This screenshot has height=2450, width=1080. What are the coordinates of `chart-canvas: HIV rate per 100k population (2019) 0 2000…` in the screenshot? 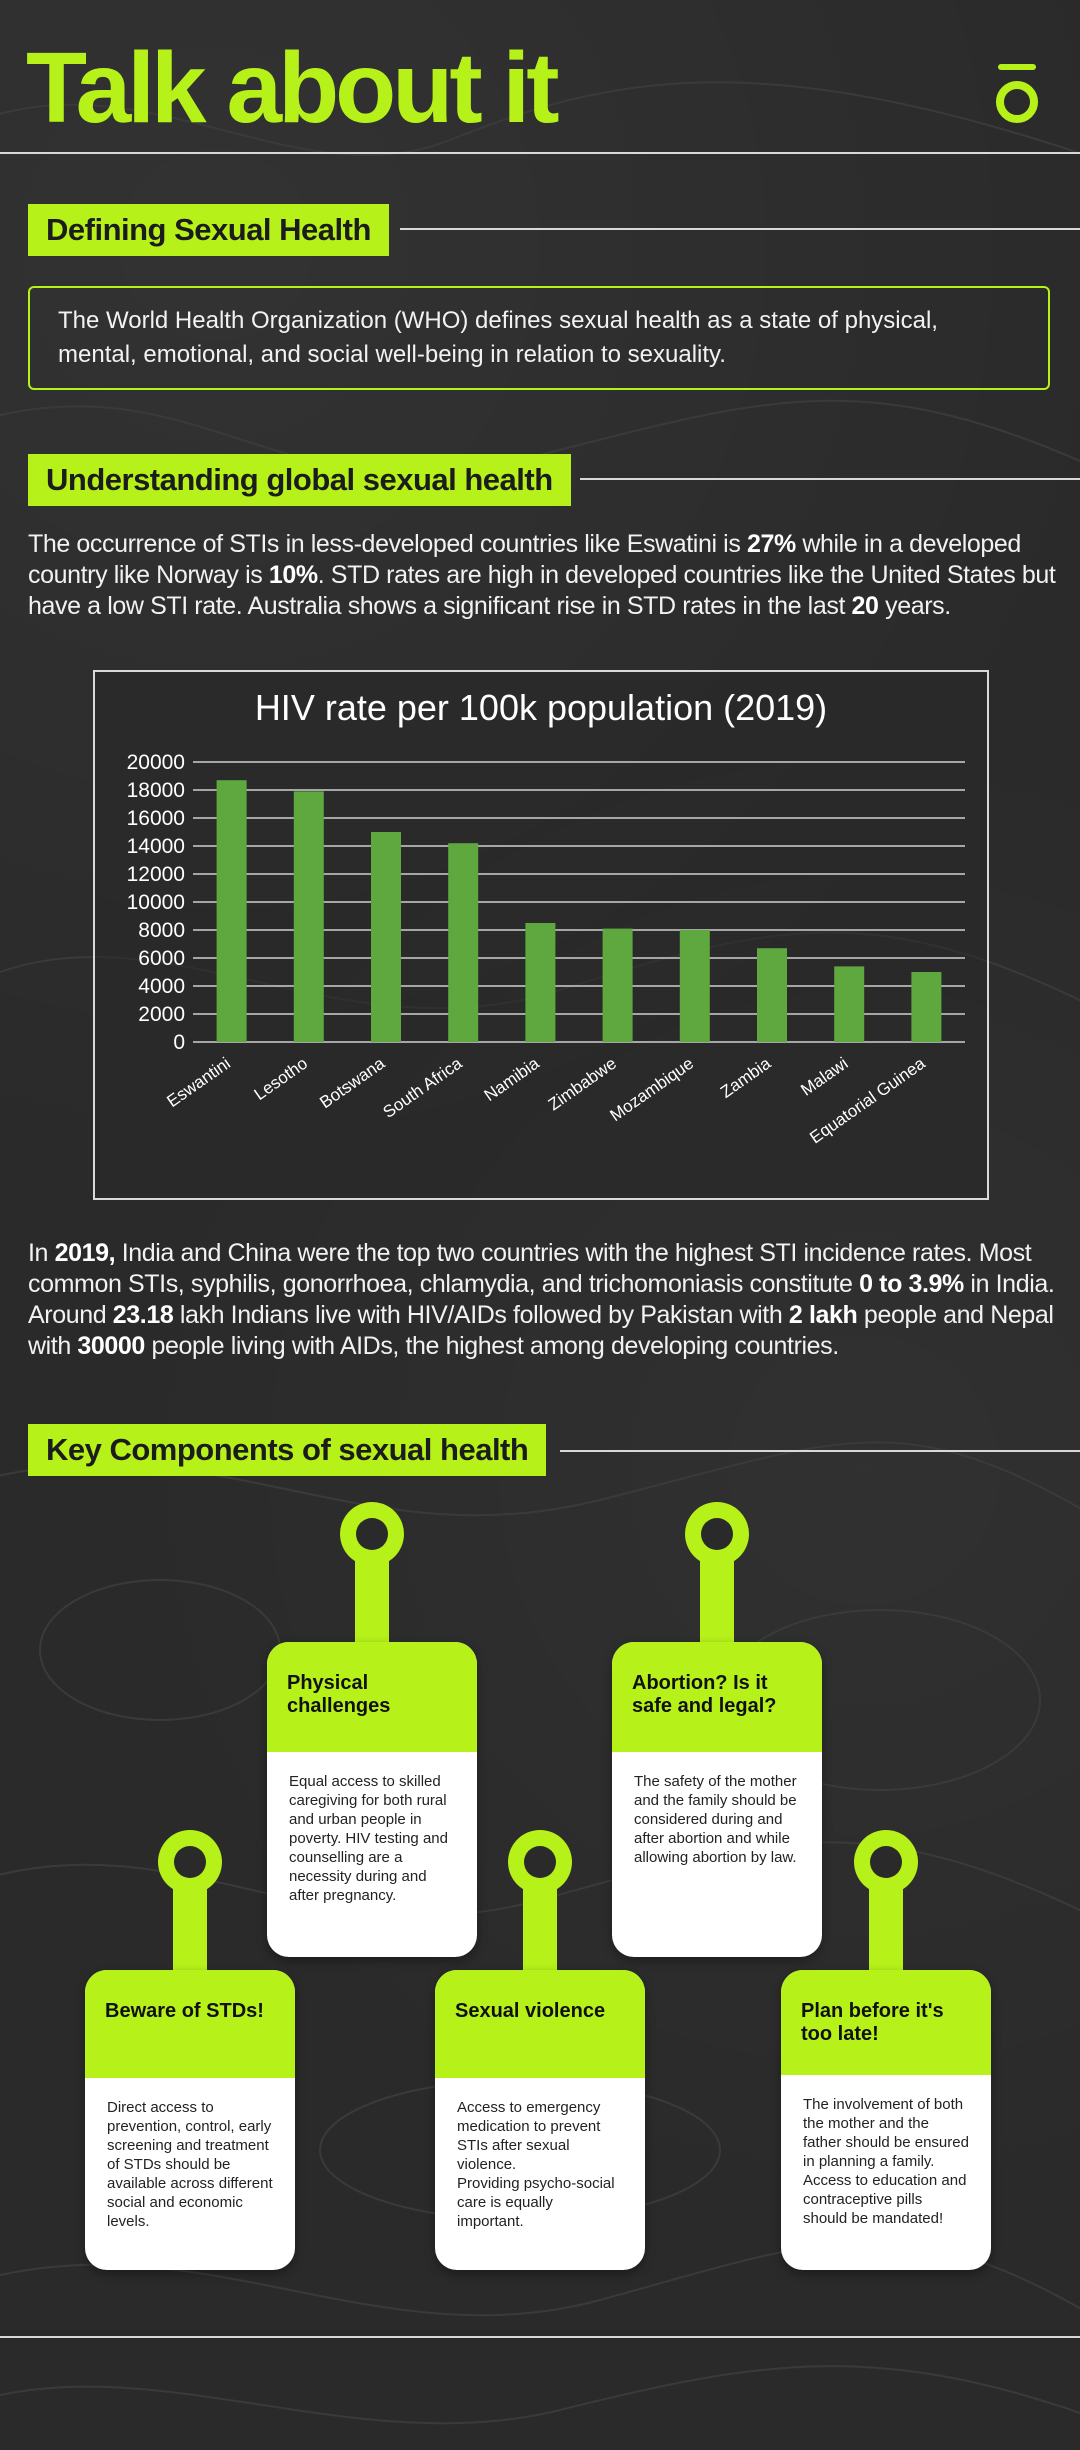 It's located at (546, 917).